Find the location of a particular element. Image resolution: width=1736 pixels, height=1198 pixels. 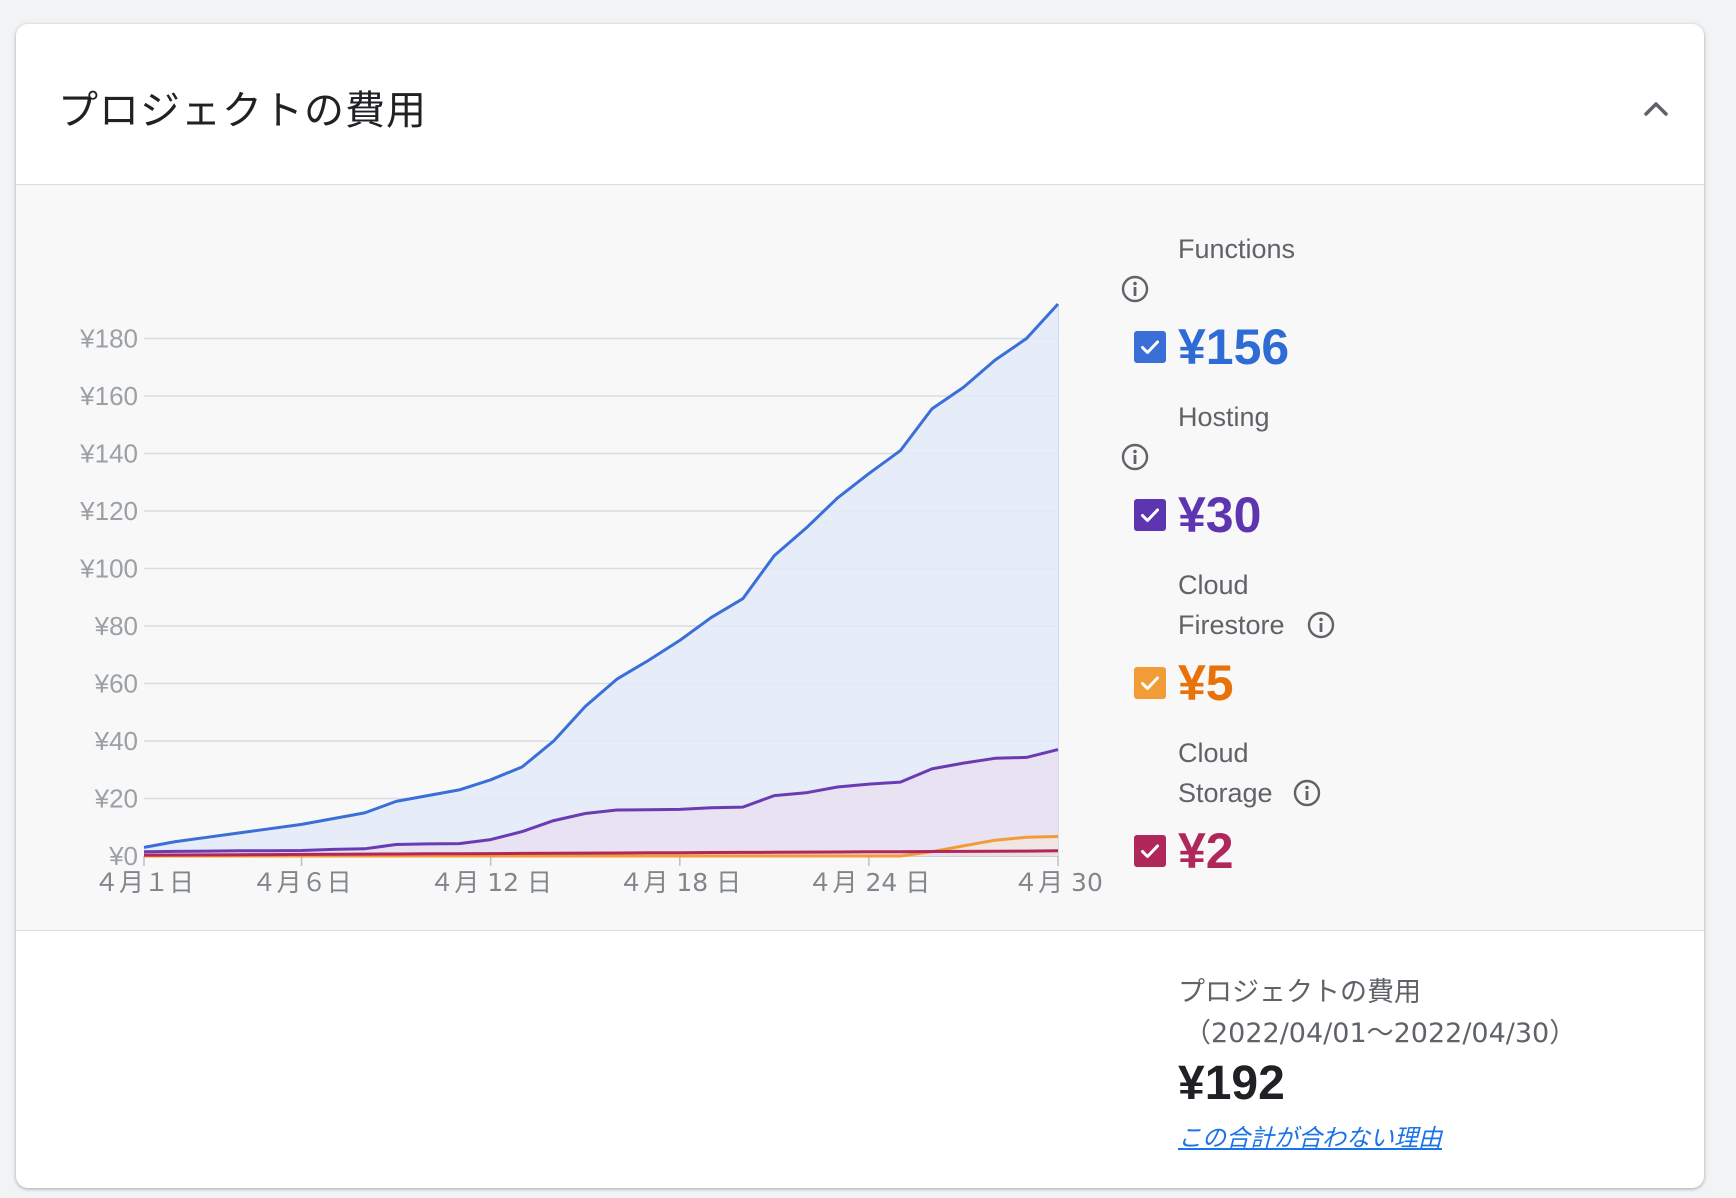

y-tick-label: ¥160 is located at coordinates (108, 396).